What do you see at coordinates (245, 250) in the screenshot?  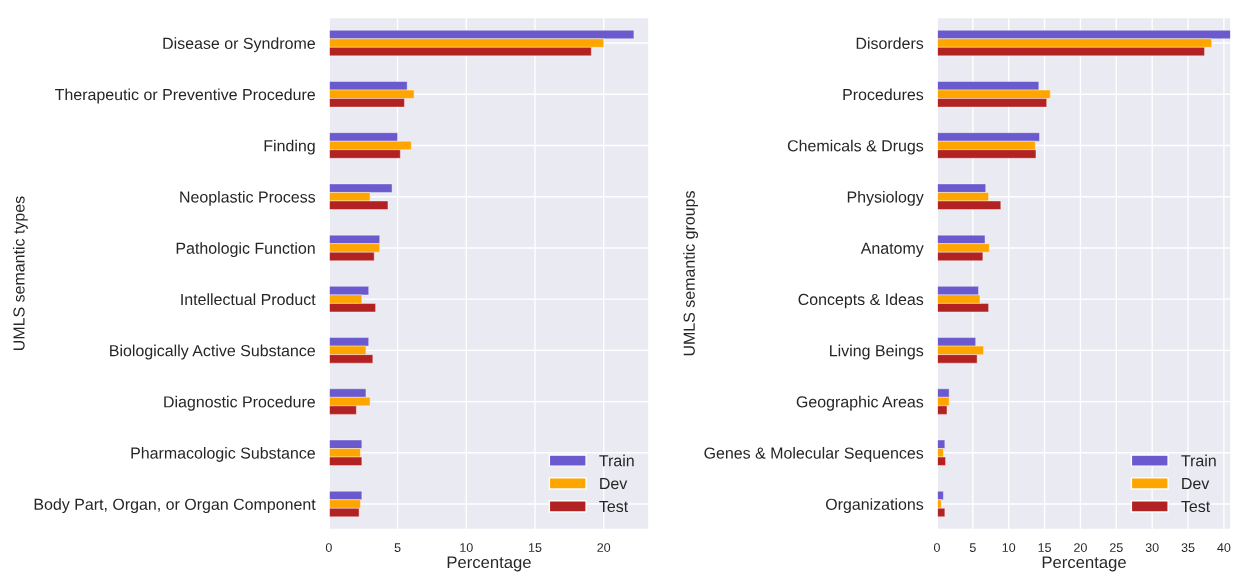 I see `y-tick-label: Pathologic Function` at bounding box center [245, 250].